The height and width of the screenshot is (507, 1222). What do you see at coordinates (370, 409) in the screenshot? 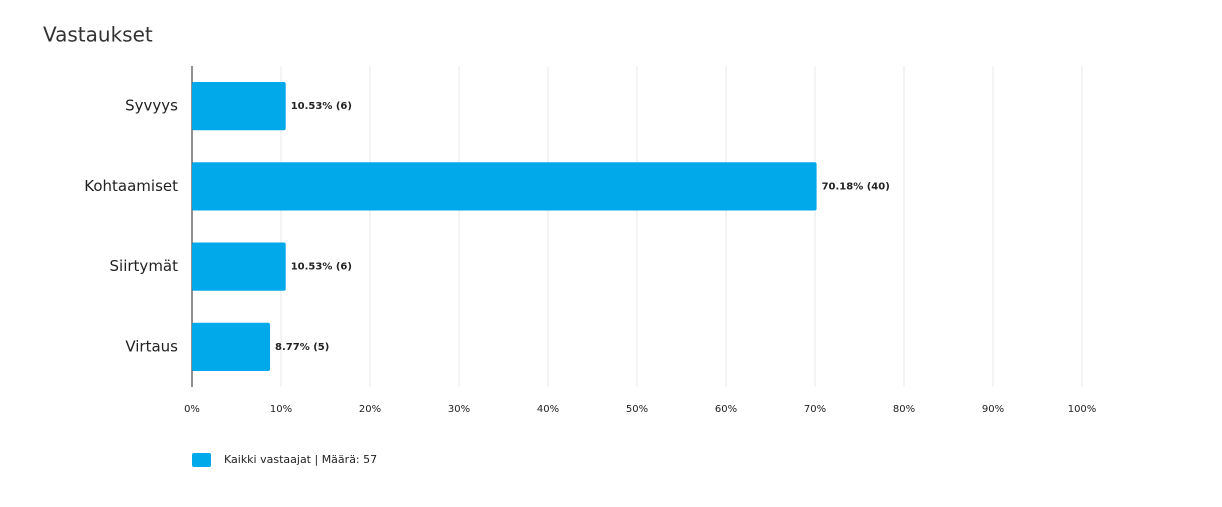
I see `x-tick-label: 20%` at bounding box center [370, 409].